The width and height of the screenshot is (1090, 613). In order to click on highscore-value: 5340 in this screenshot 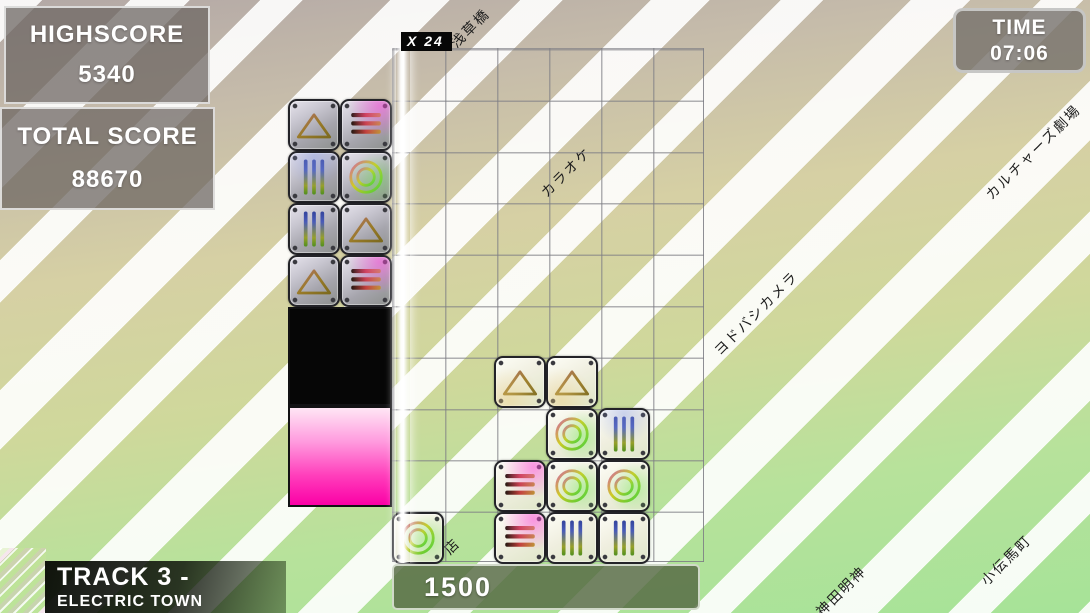, I will do `click(107, 75)`.